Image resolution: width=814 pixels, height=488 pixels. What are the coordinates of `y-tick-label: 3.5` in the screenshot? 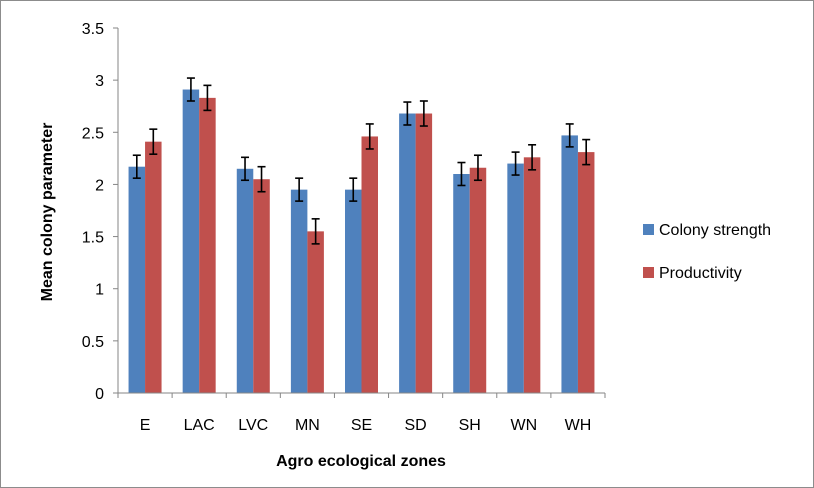 It's located at (93, 29).